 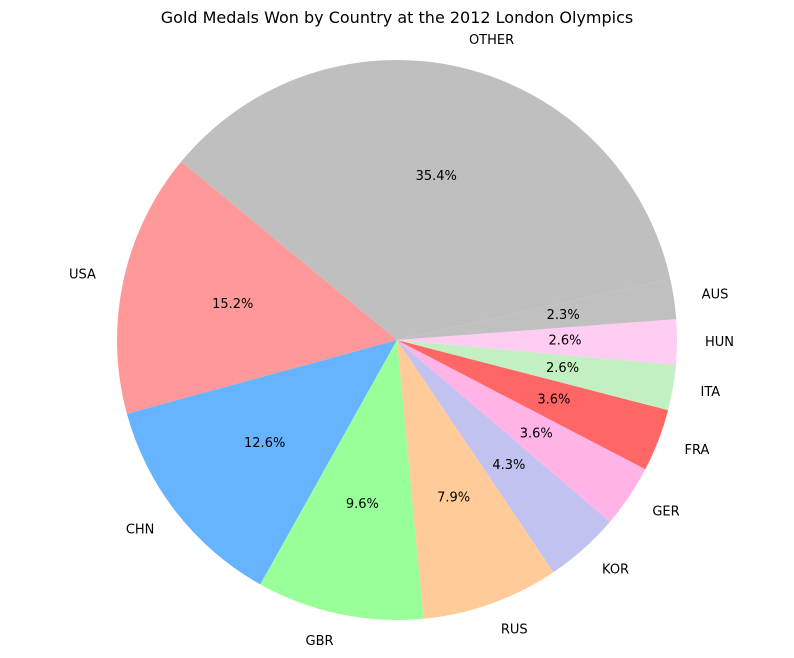 I want to click on slice-label-kor: KOR, so click(x=615, y=569).